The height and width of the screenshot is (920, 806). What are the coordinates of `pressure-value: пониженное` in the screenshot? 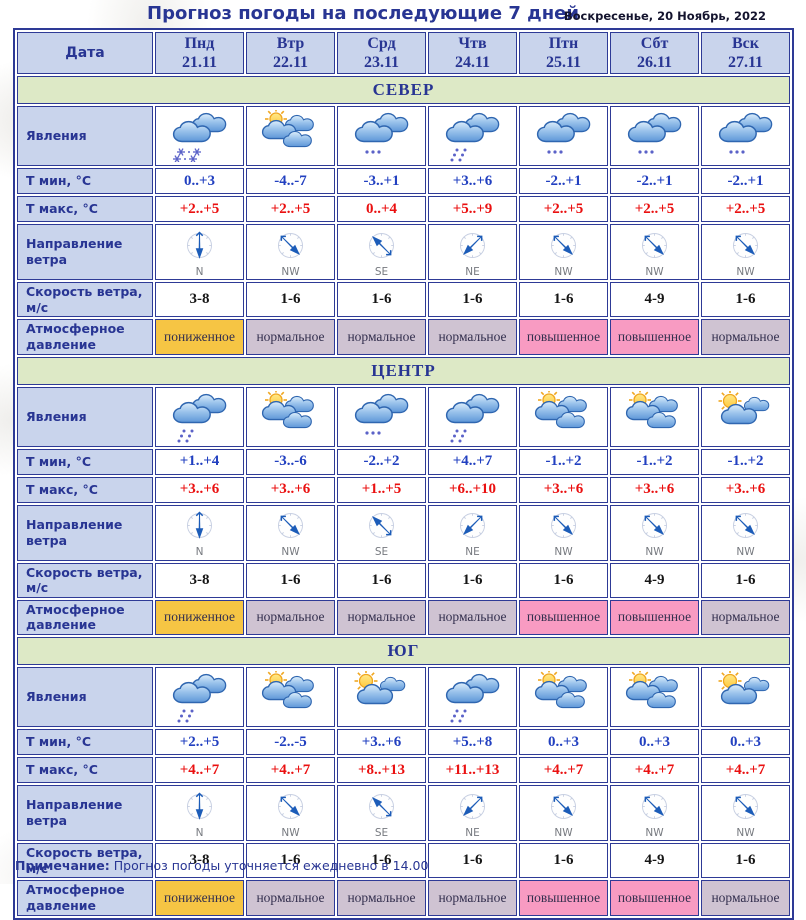 It's located at (199, 617).